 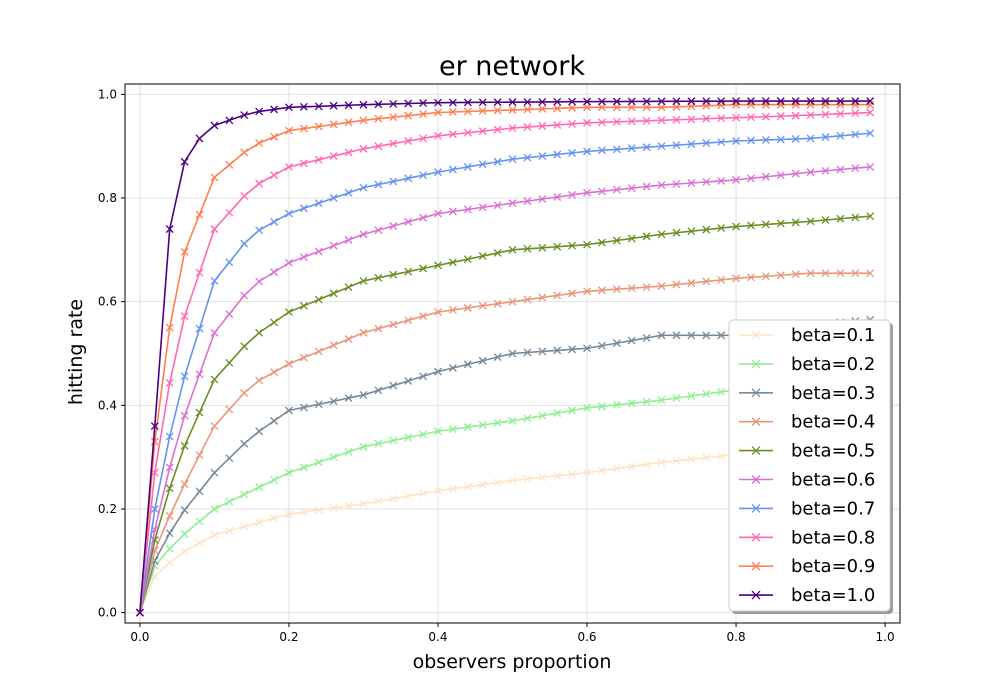 What do you see at coordinates (107, 94) in the screenshot?
I see `y-tick-label: 1.0` at bounding box center [107, 94].